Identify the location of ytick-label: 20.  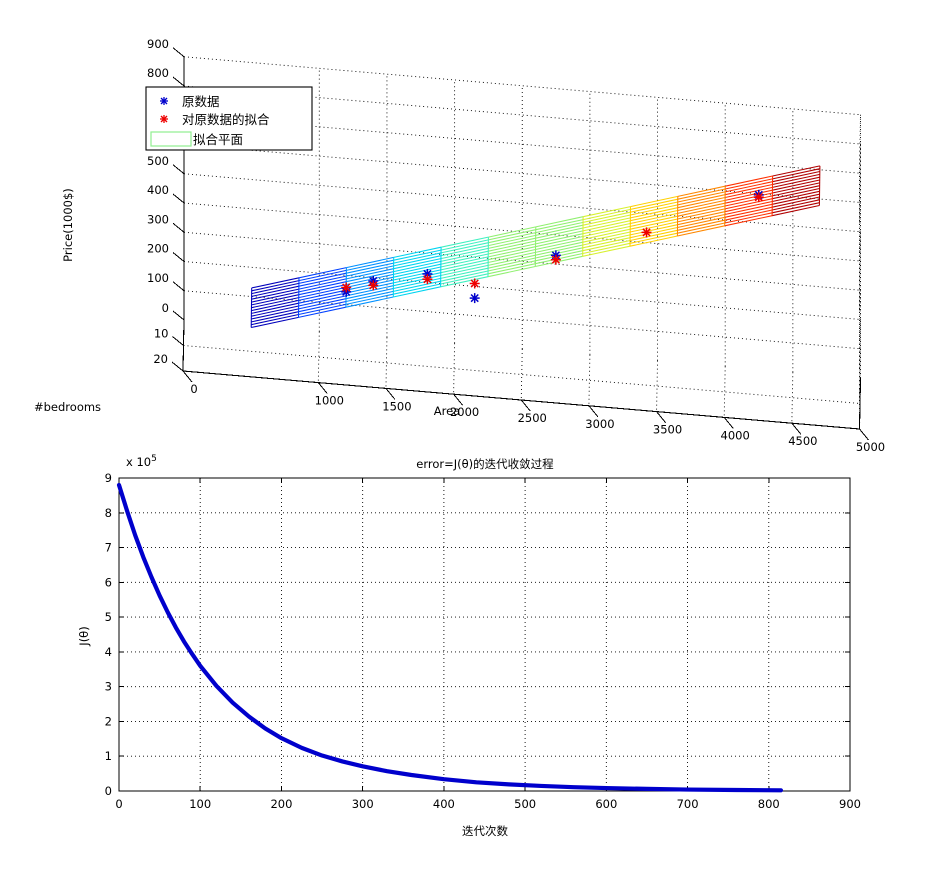
(160, 359).